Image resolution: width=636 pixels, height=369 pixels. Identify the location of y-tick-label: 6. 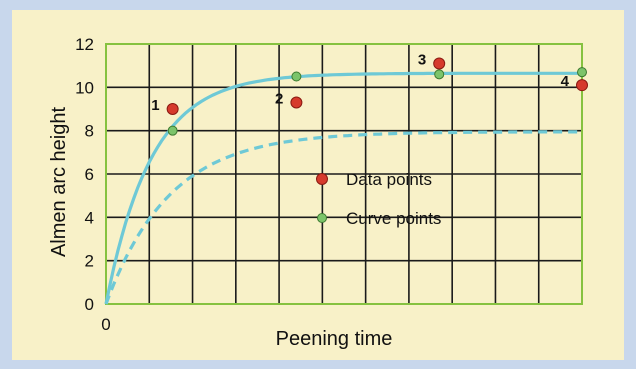
(89, 174).